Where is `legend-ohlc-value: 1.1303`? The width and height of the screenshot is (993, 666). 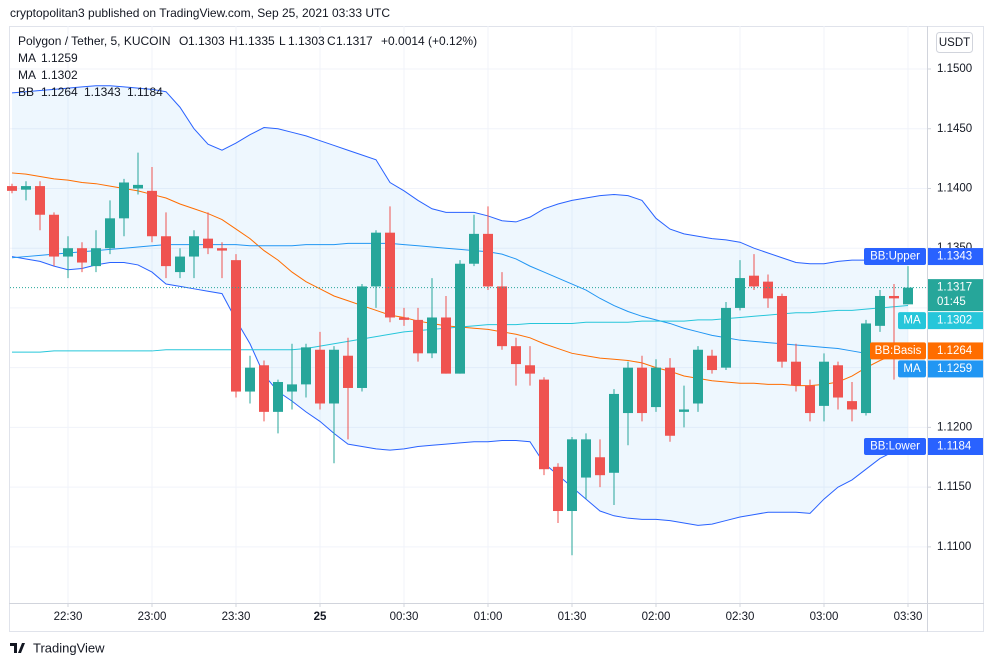
legend-ohlc-value: 1.1303 is located at coordinates (306, 41).